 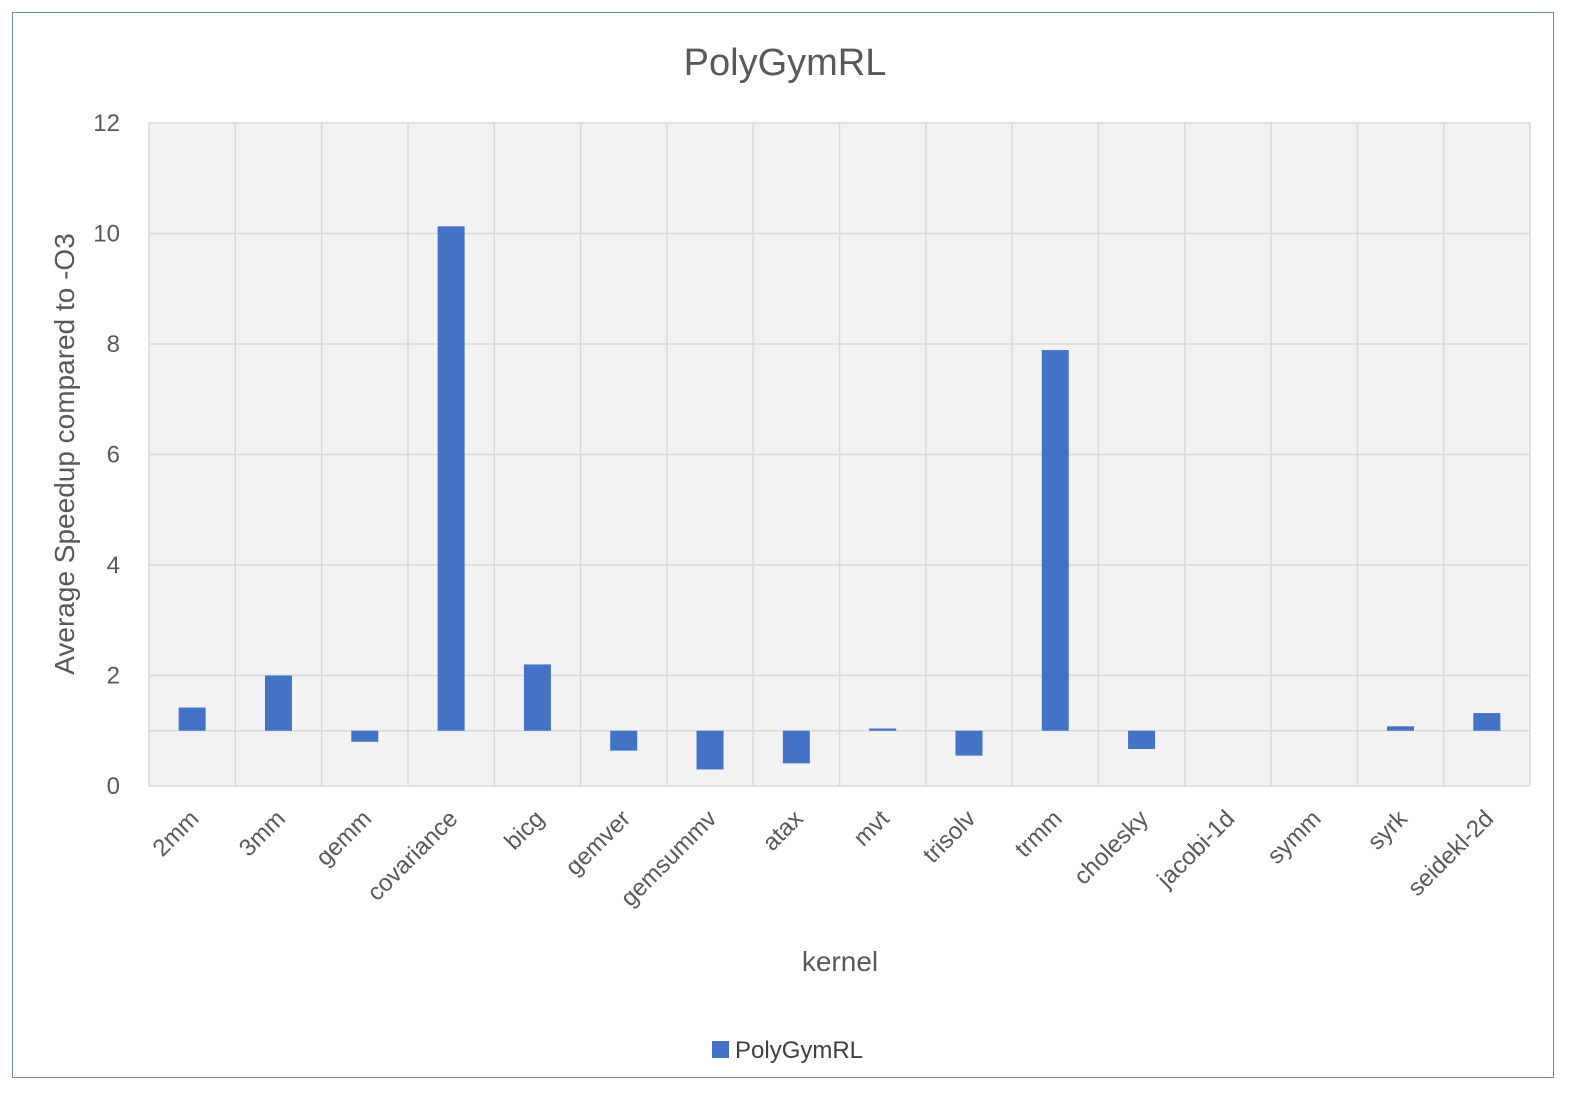 I want to click on bar-gemver, so click(x=624, y=740).